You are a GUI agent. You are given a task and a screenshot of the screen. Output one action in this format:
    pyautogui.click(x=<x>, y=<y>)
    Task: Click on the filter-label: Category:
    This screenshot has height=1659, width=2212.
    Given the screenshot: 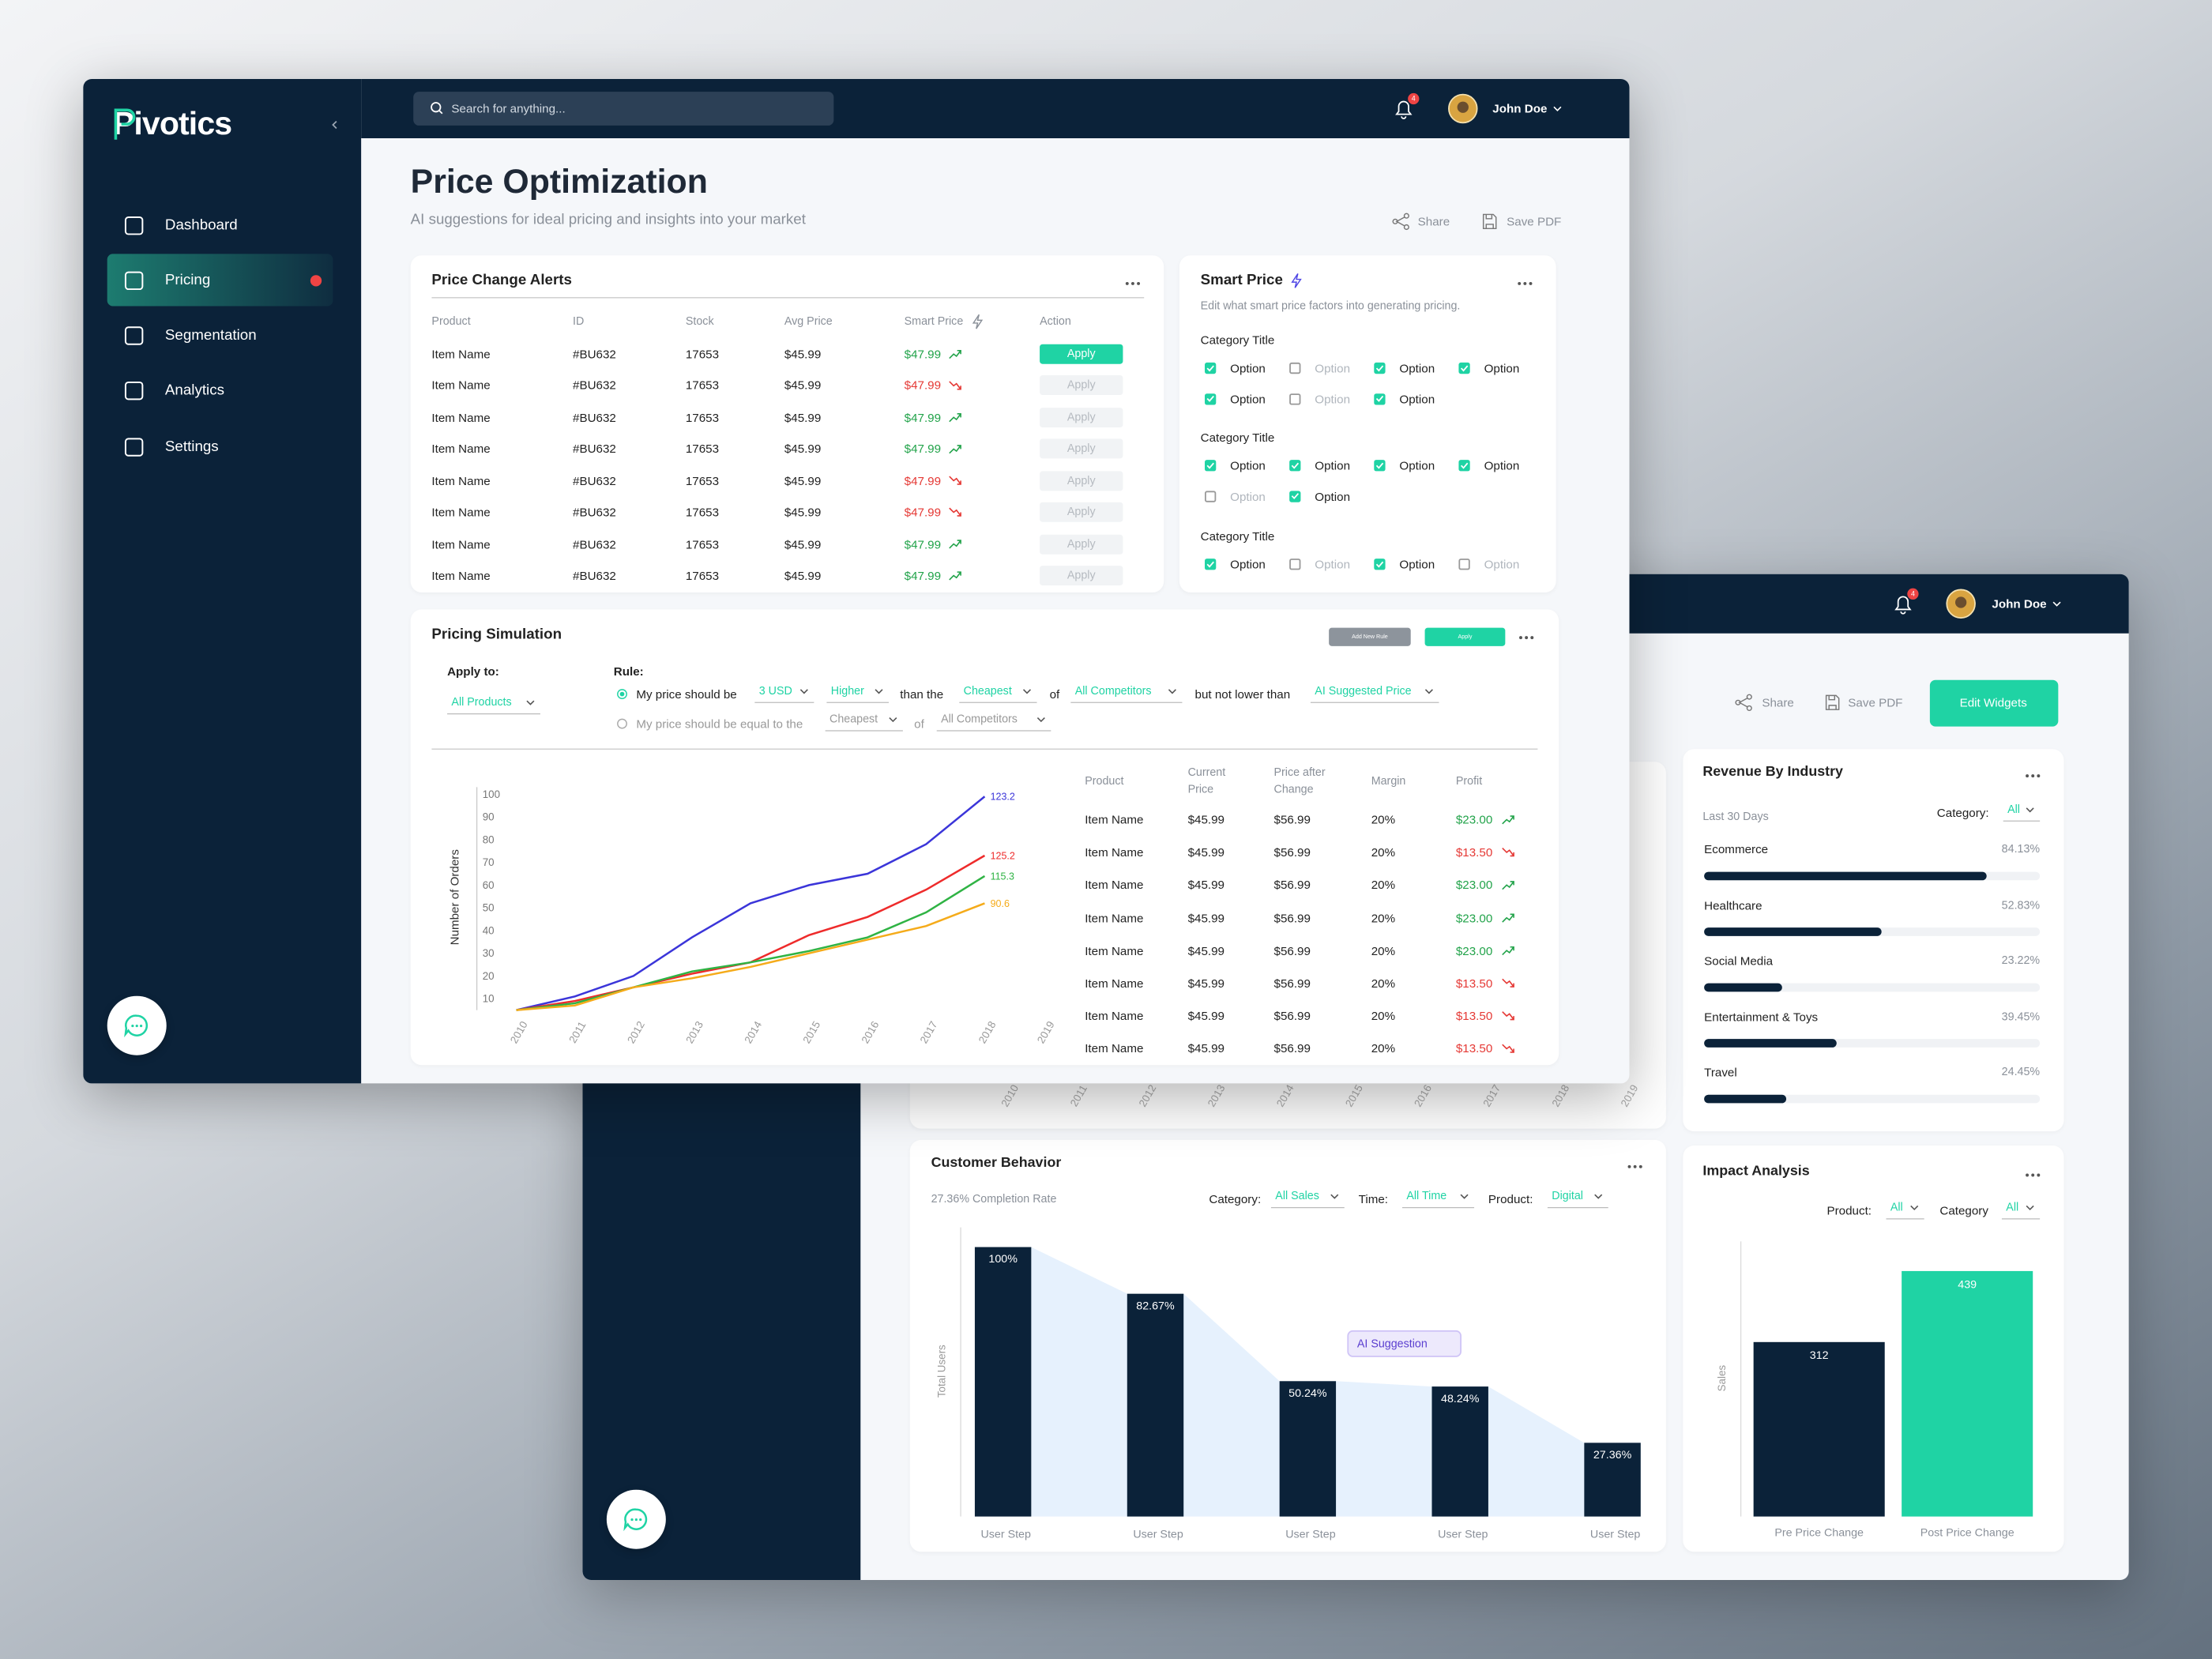 What is the action you would take?
    pyautogui.click(x=1963, y=813)
    